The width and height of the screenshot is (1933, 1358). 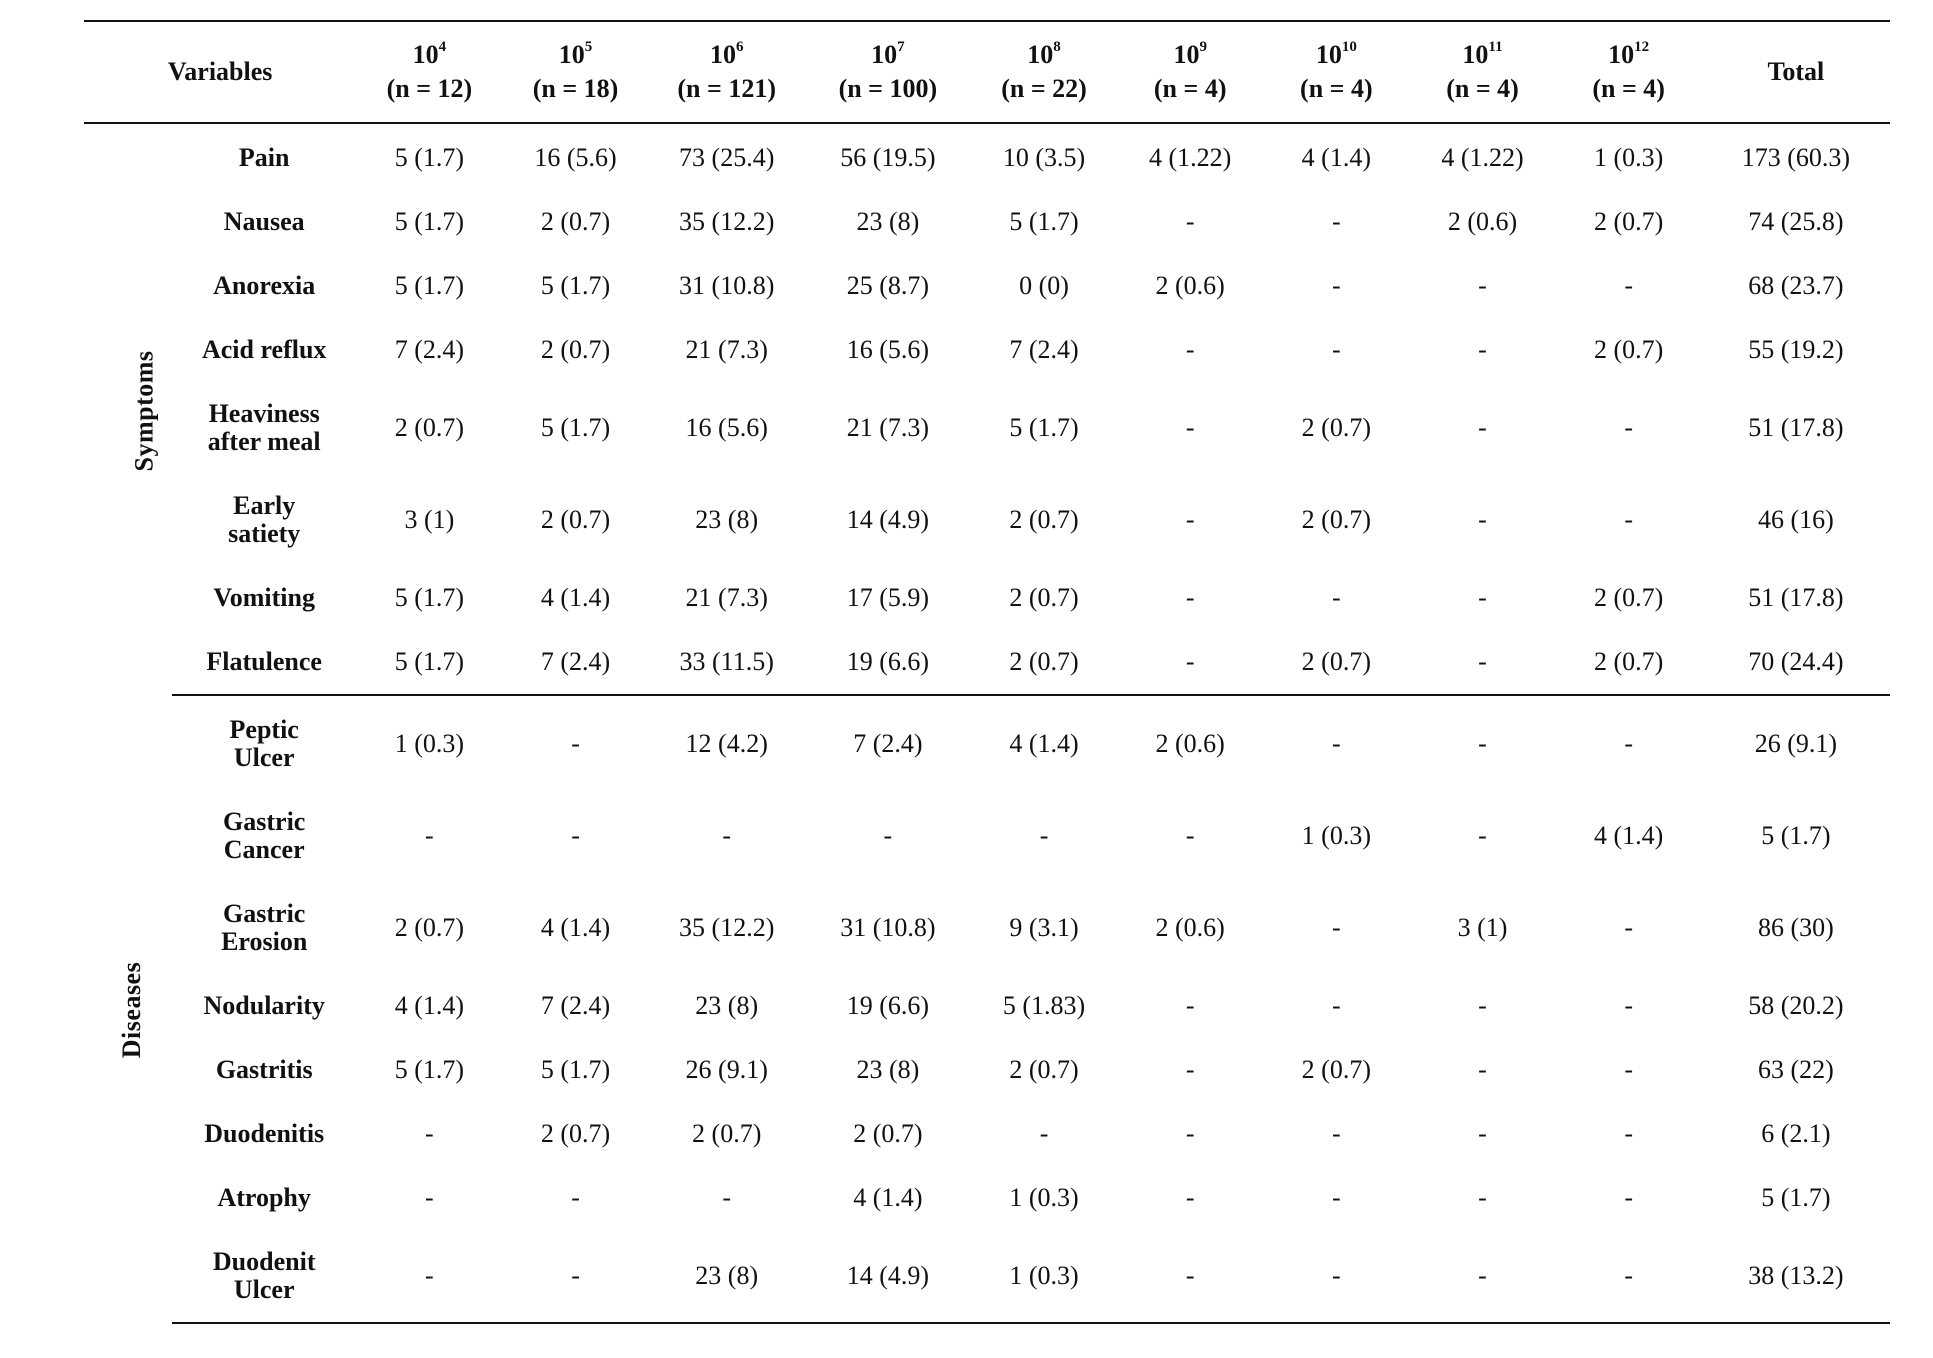 I want to click on header-dilution-power: 107, so click(x=888, y=55).